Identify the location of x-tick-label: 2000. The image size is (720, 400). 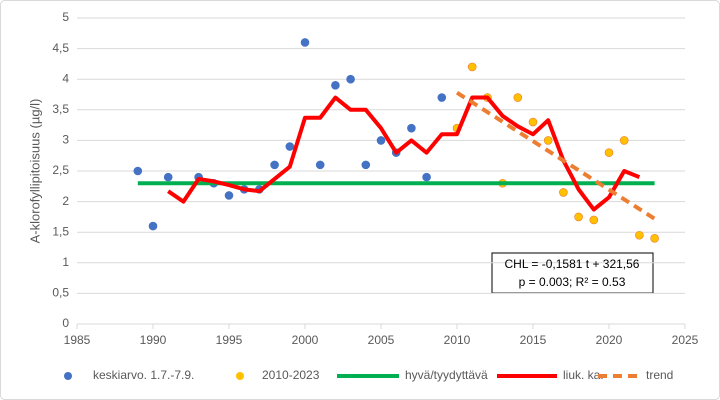
(305, 340).